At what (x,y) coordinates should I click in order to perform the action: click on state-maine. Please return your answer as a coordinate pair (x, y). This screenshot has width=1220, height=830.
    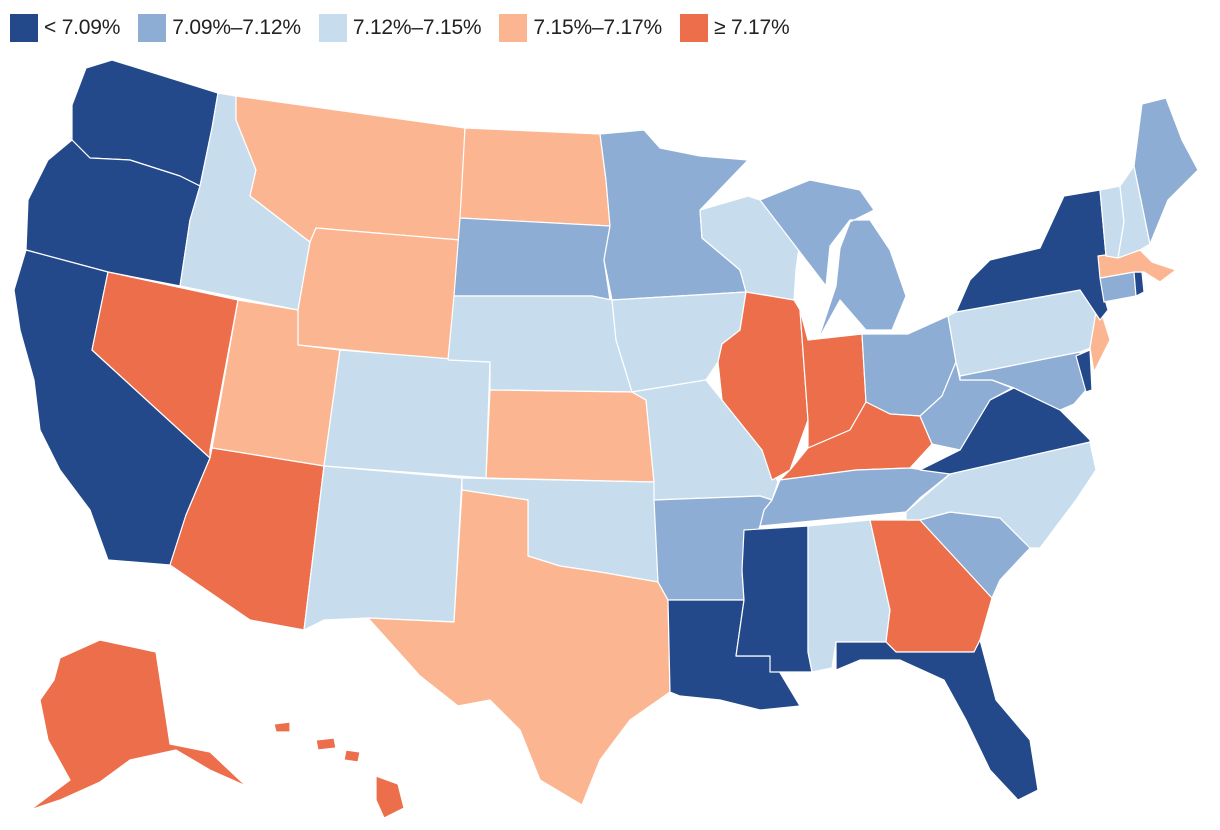
    Looking at the image, I should click on (1166, 171).